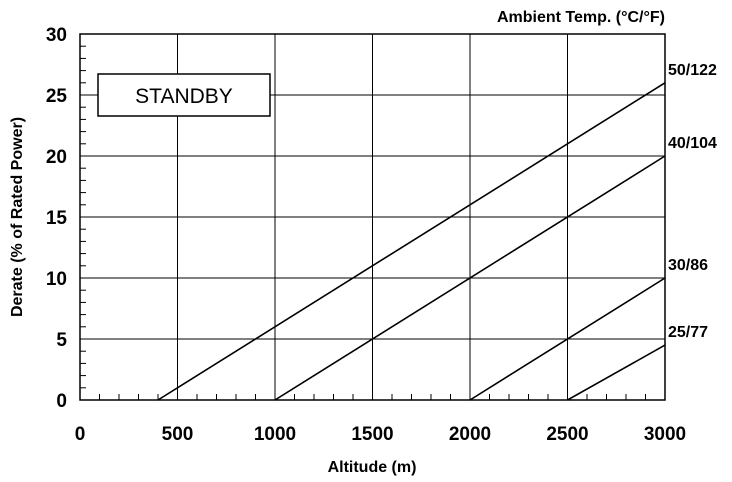  Describe the element at coordinates (57, 96) in the screenshot. I see `y-tick-label: 25` at that location.